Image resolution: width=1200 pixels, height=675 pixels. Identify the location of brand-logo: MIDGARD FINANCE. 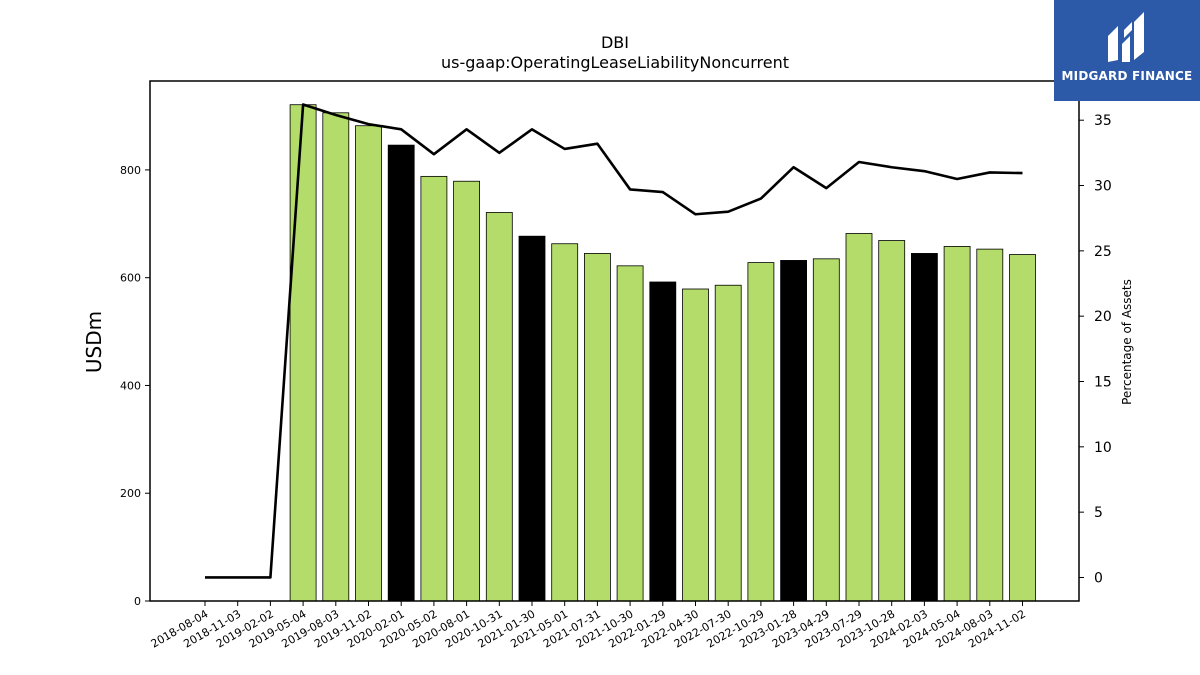
(1127, 50).